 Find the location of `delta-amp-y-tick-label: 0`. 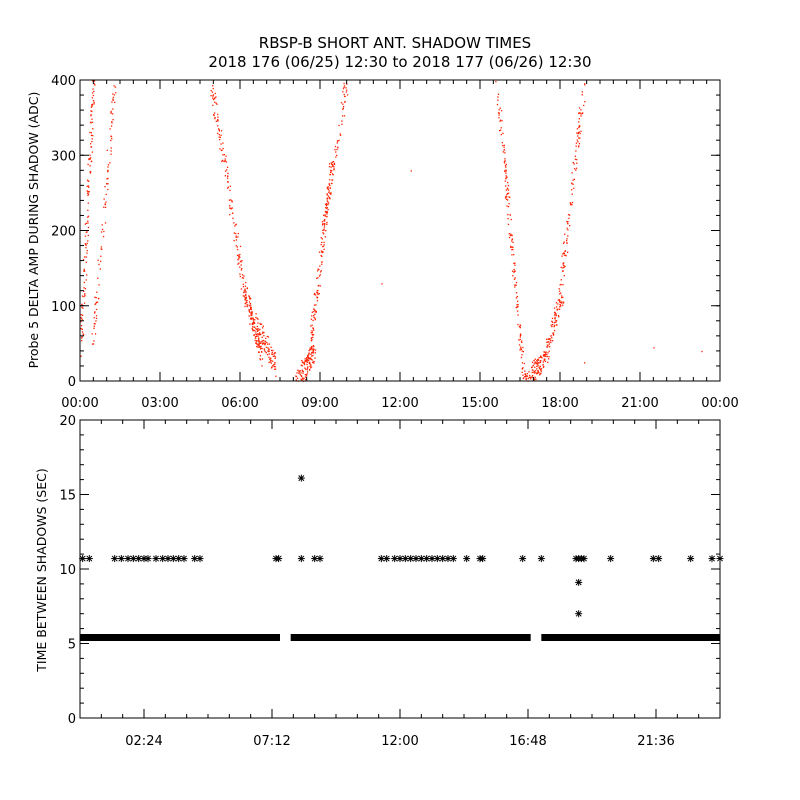

delta-amp-y-tick-label: 0 is located at coordinates (72, 382).